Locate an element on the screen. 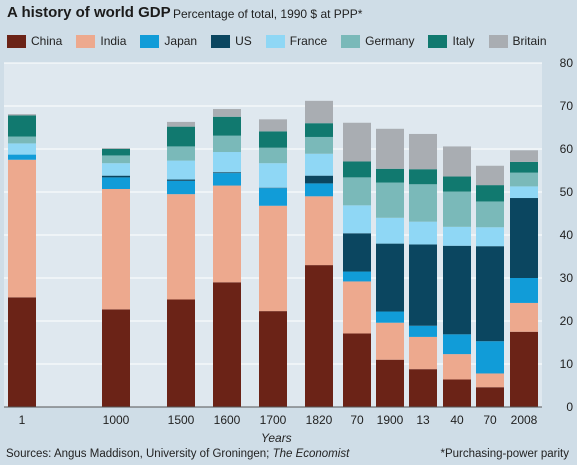  legend-item-india: India is located at coordinates (101, 41).